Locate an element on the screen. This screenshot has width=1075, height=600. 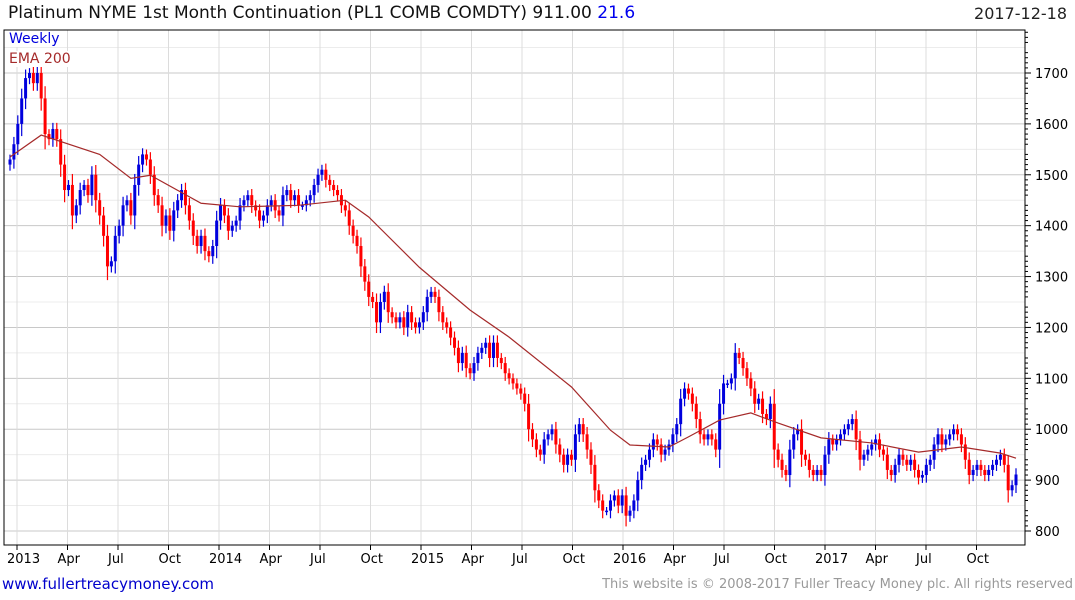
y-tick-label: 1200 is located at coordinates (1051, 328).